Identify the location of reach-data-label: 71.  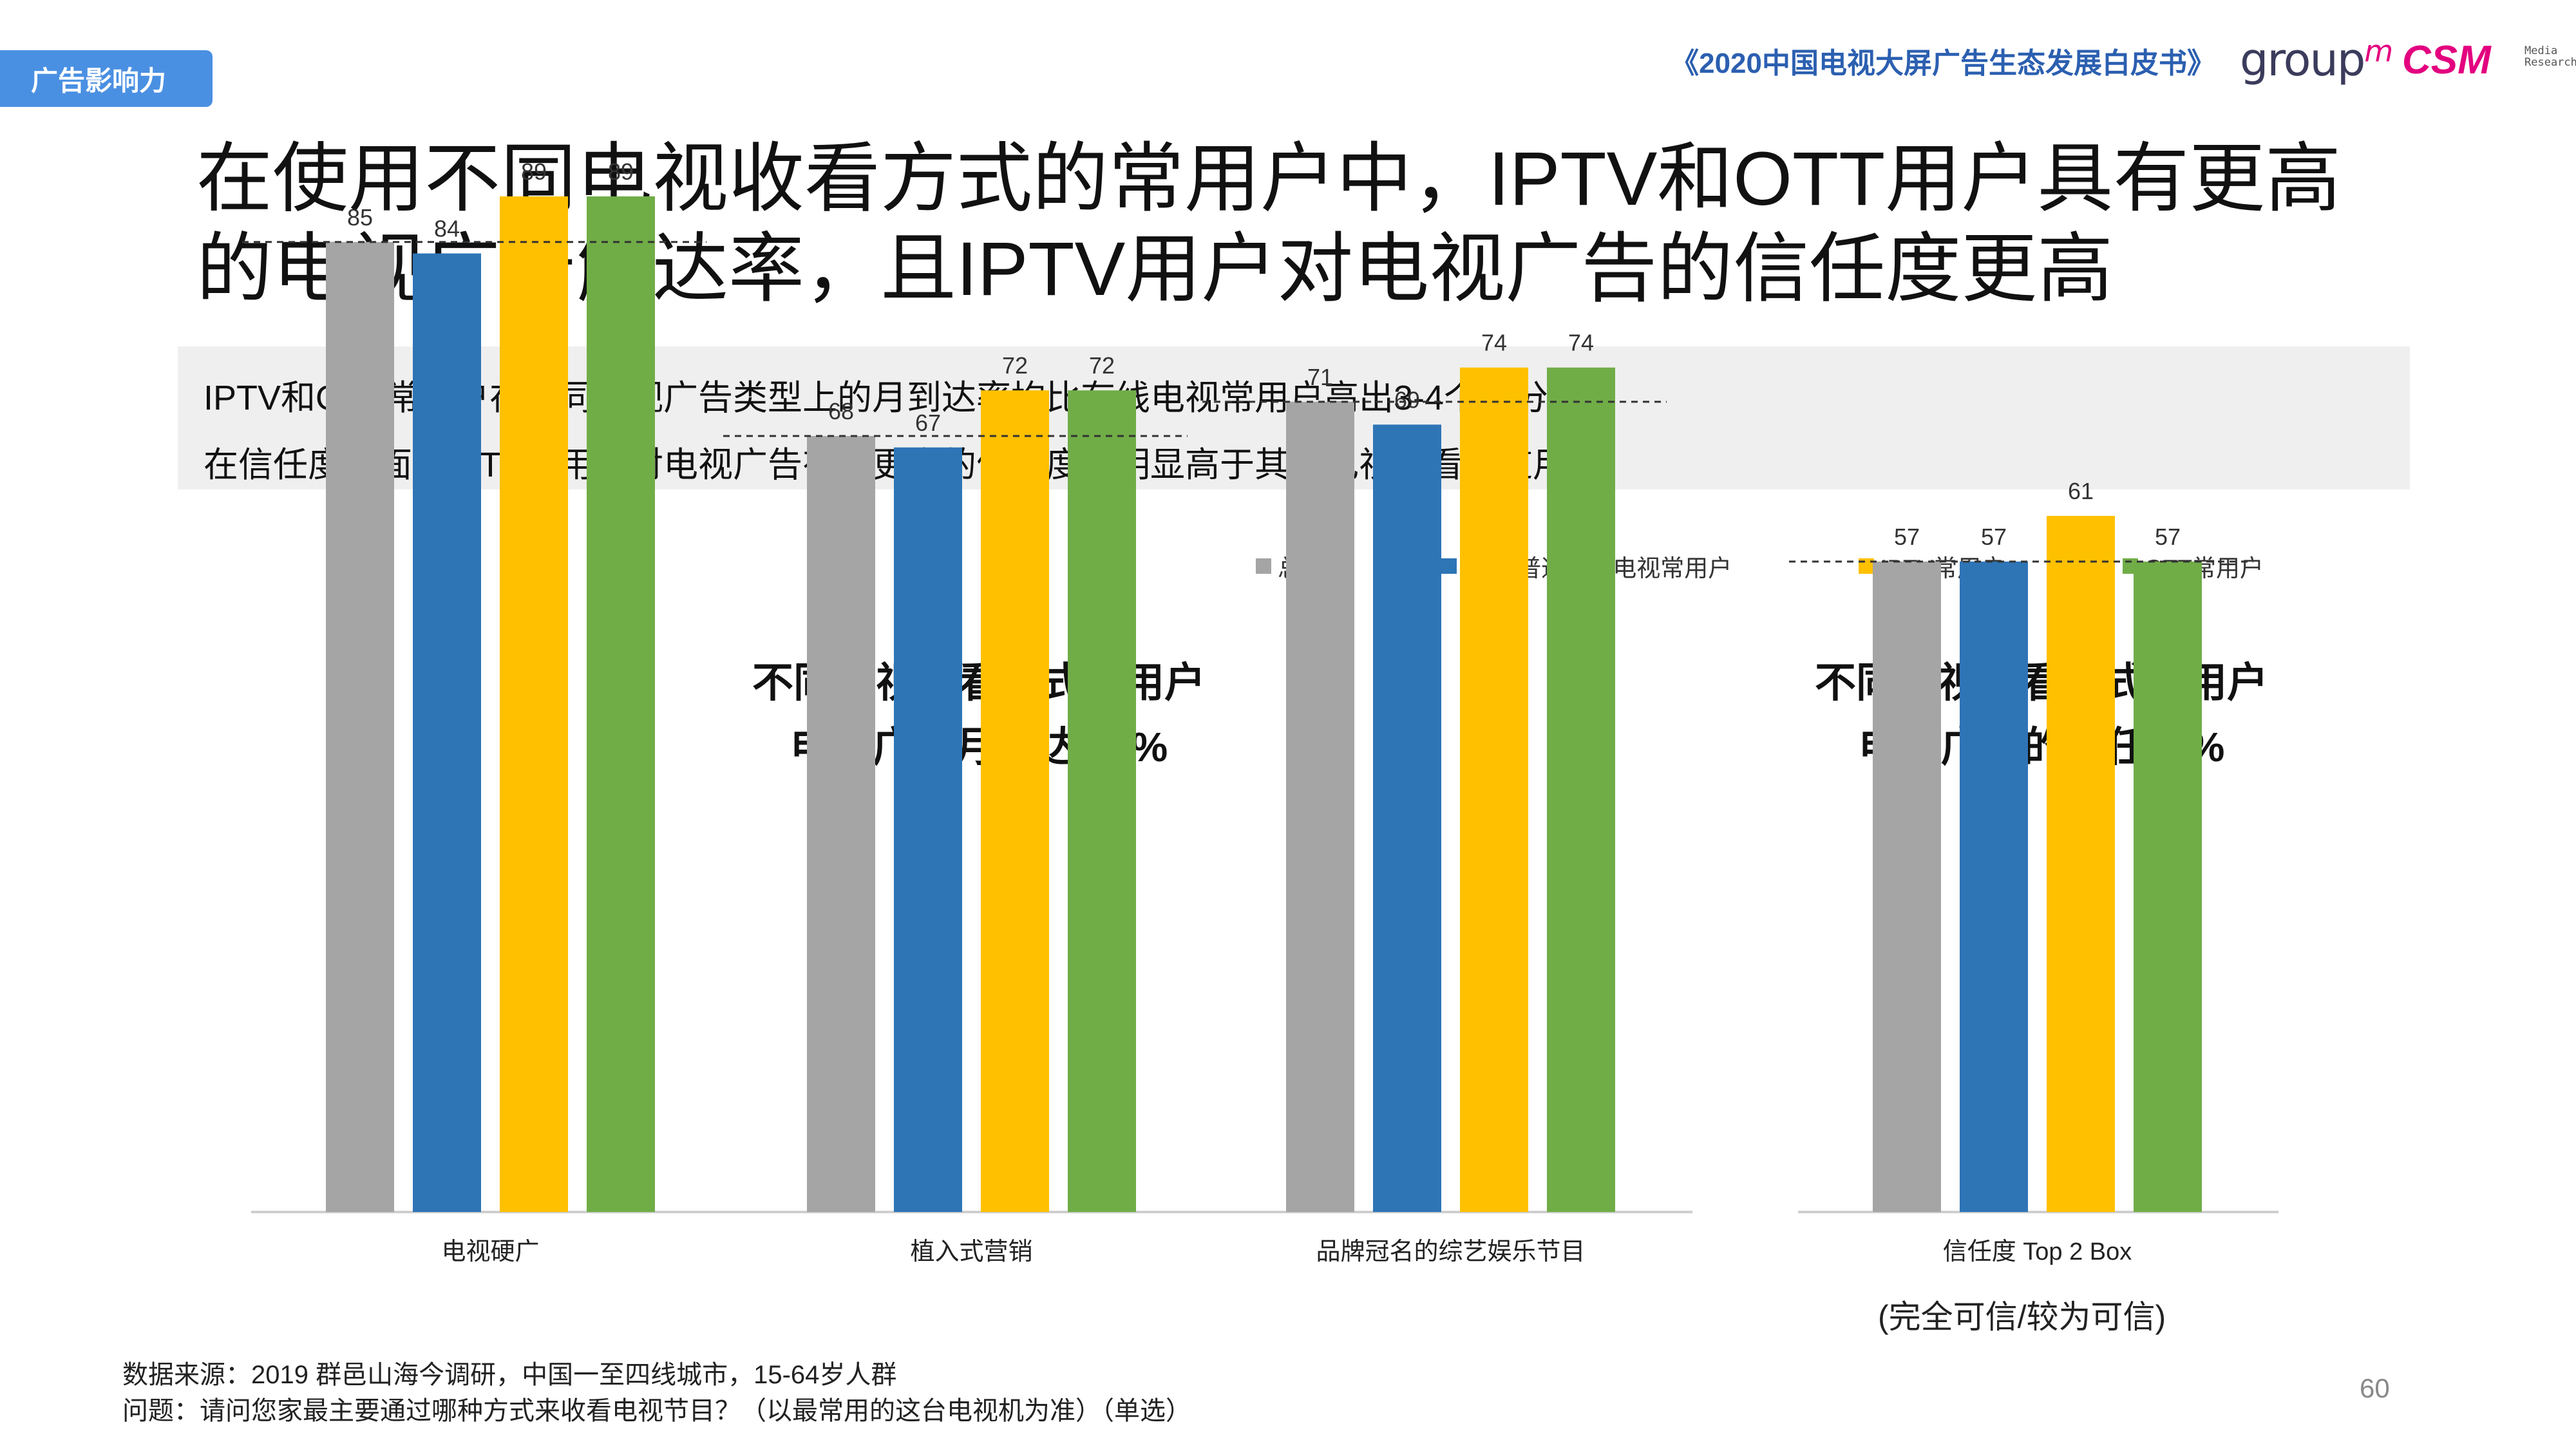
(1320, 377).